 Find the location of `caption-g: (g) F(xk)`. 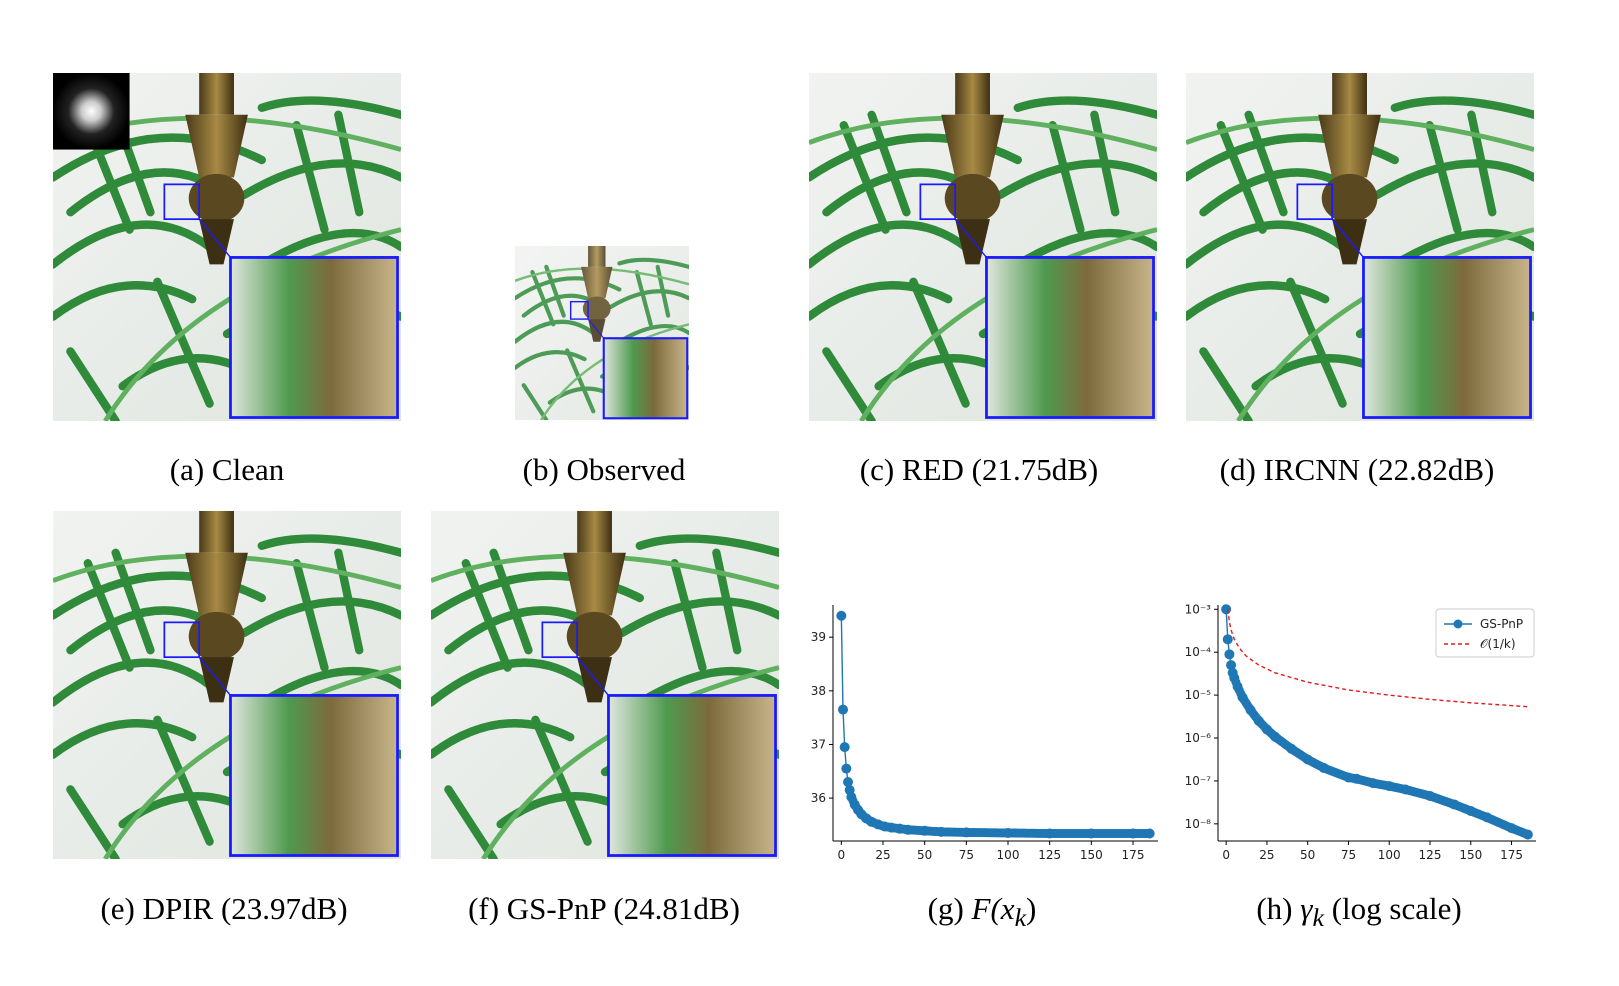

caption-g: (g) F(xk) is located at coordinates (982, 912).